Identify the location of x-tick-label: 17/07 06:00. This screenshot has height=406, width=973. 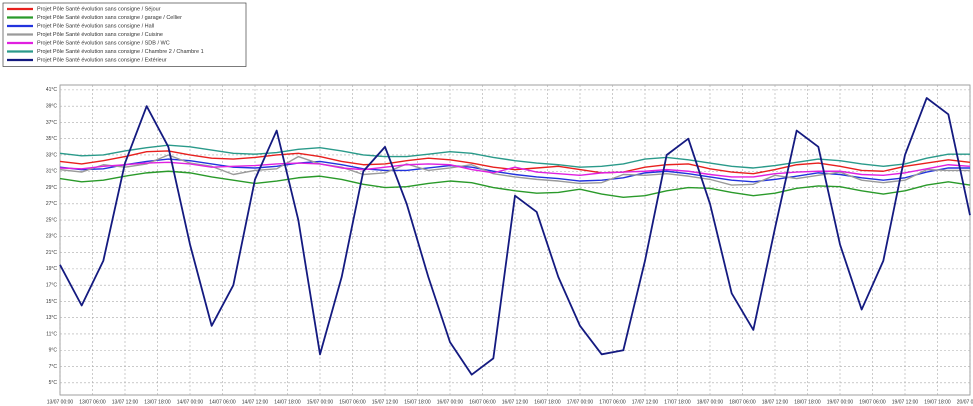
(612, 402).